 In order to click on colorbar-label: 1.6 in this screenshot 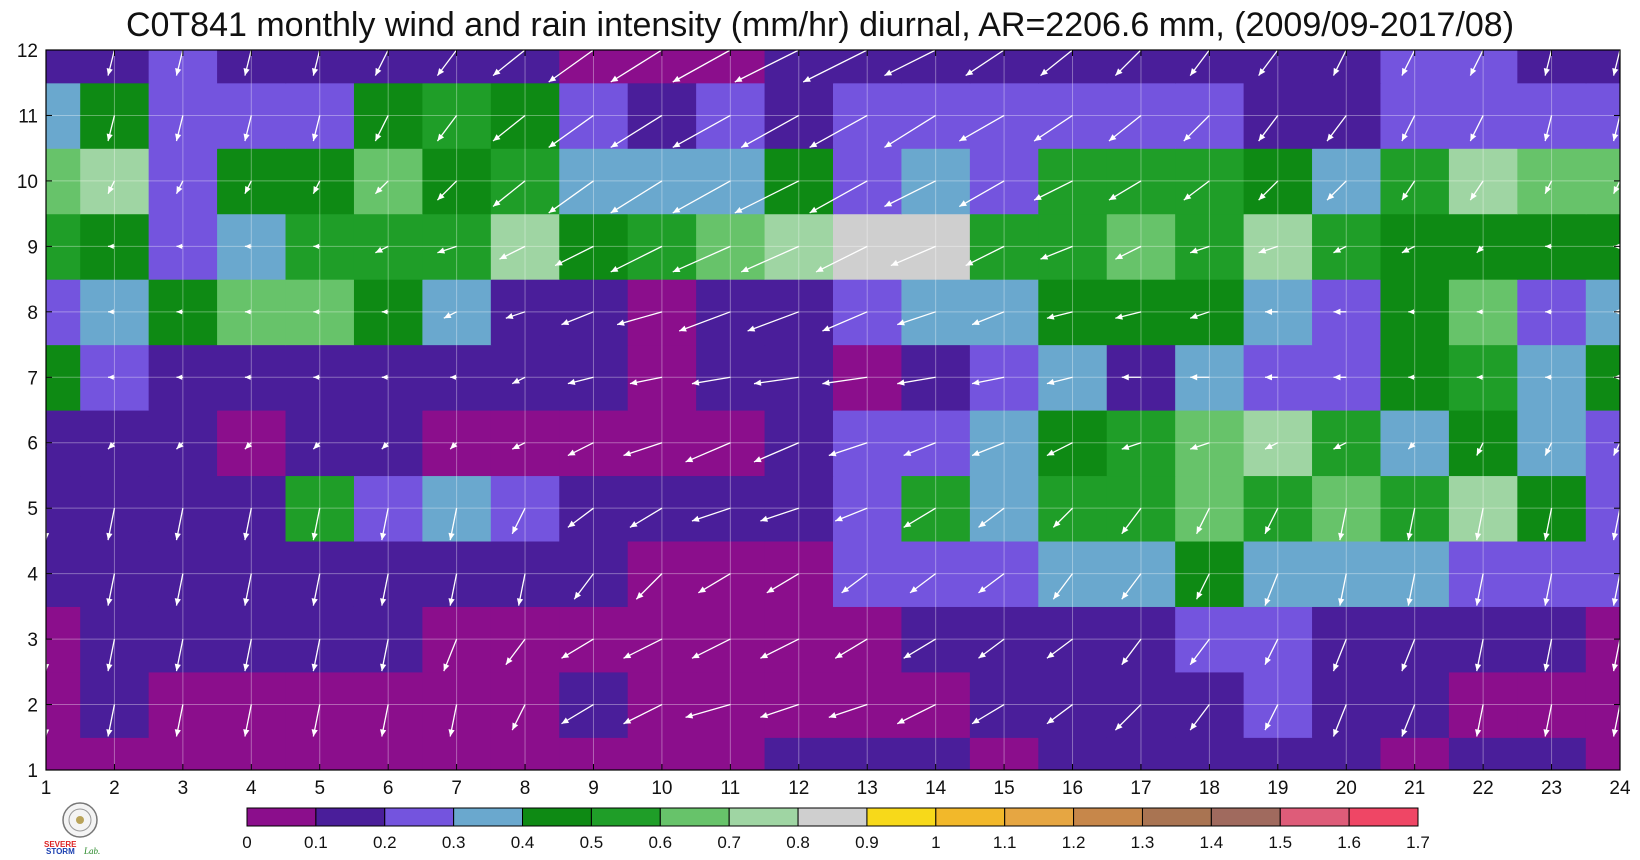, I will do `click(1349, 842)`.